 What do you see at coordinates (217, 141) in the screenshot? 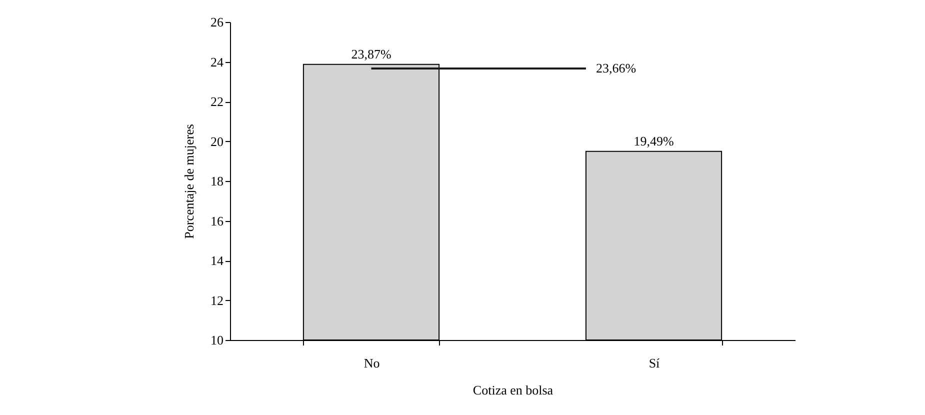
I see `y-tick-label: 20` at bounding box center [217, 141].